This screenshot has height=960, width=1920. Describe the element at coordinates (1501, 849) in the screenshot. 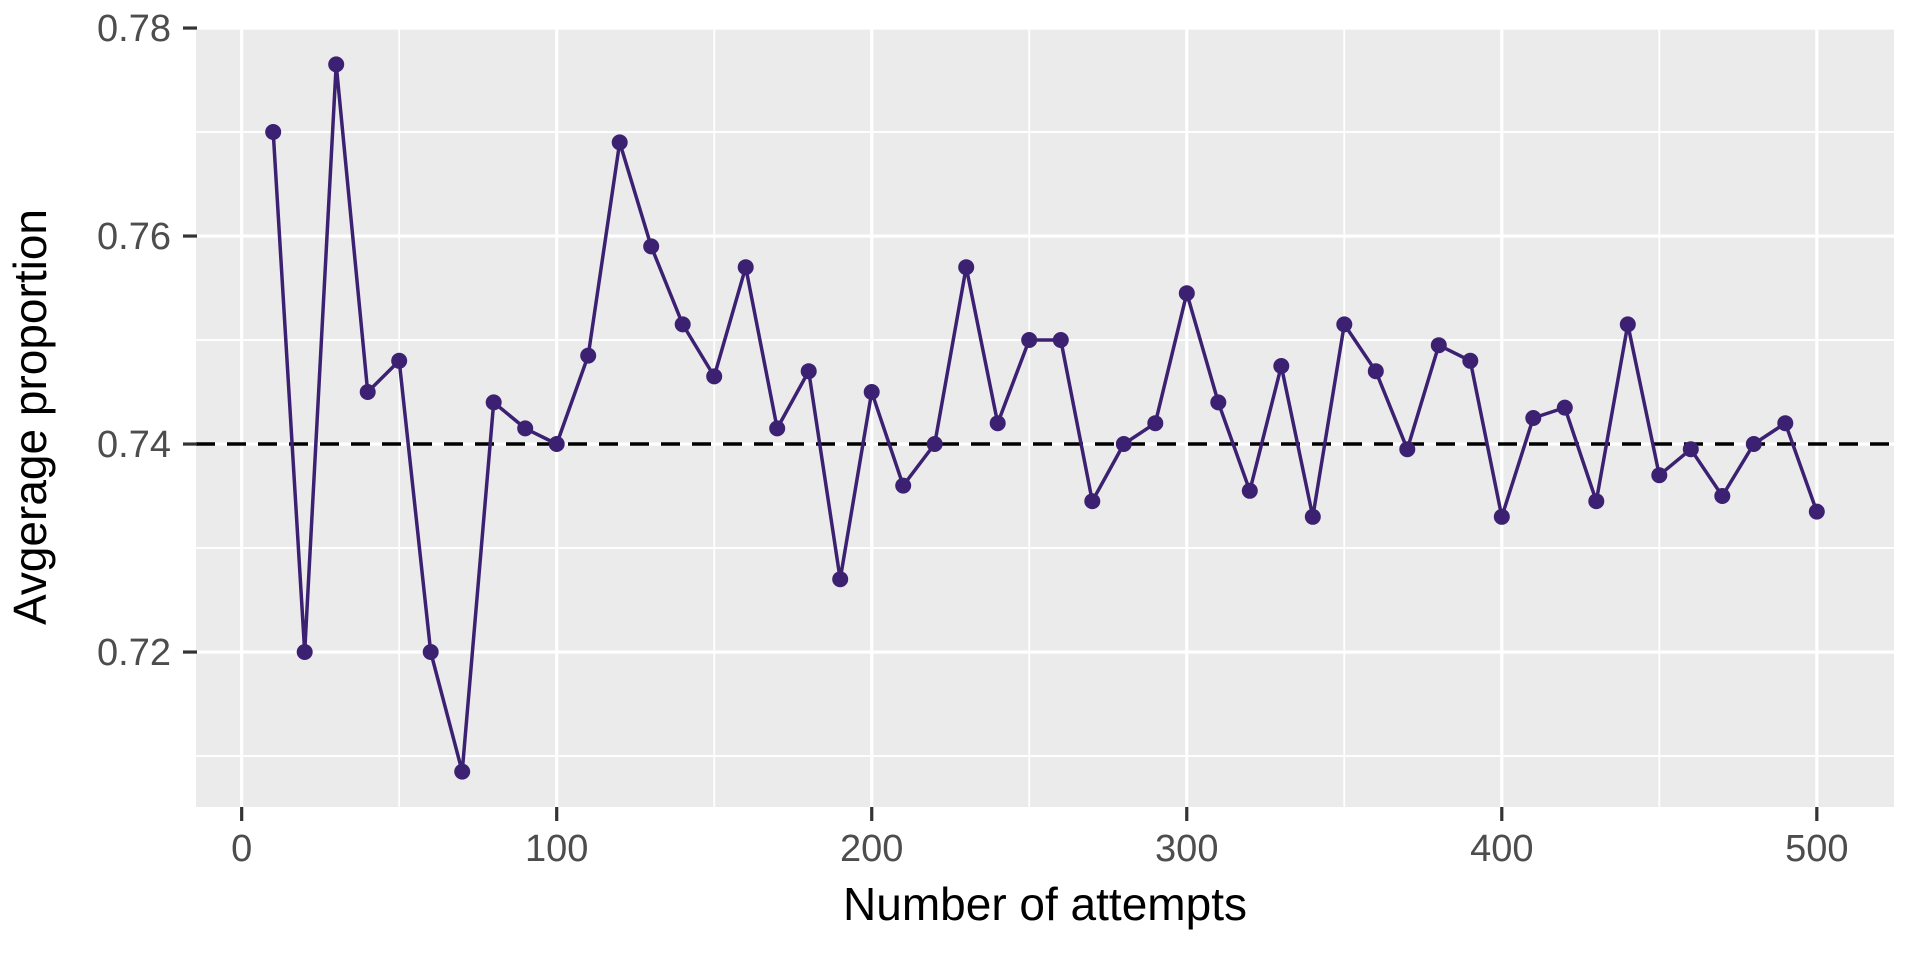

I see `x-tick-label: 400` at that location.